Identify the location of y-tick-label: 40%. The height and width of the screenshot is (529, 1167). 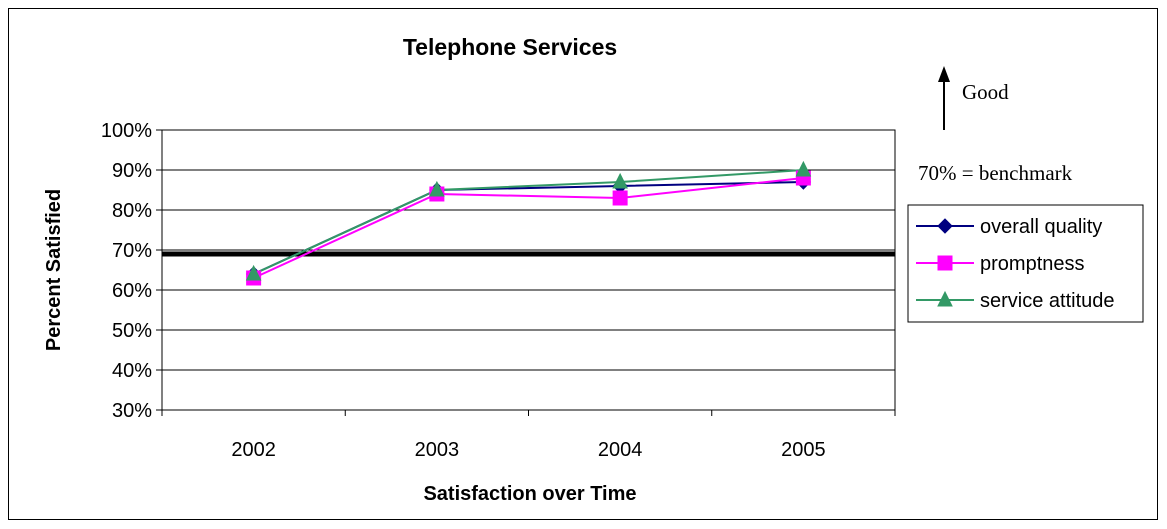
(132, 371).